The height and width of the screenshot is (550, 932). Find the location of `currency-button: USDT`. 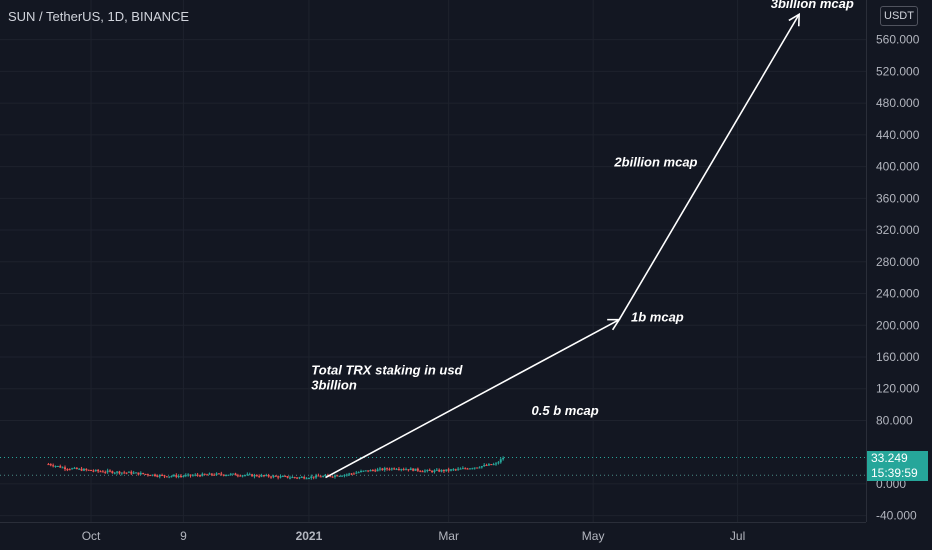

currency-button: USDT is located at coordinates (899, 16).